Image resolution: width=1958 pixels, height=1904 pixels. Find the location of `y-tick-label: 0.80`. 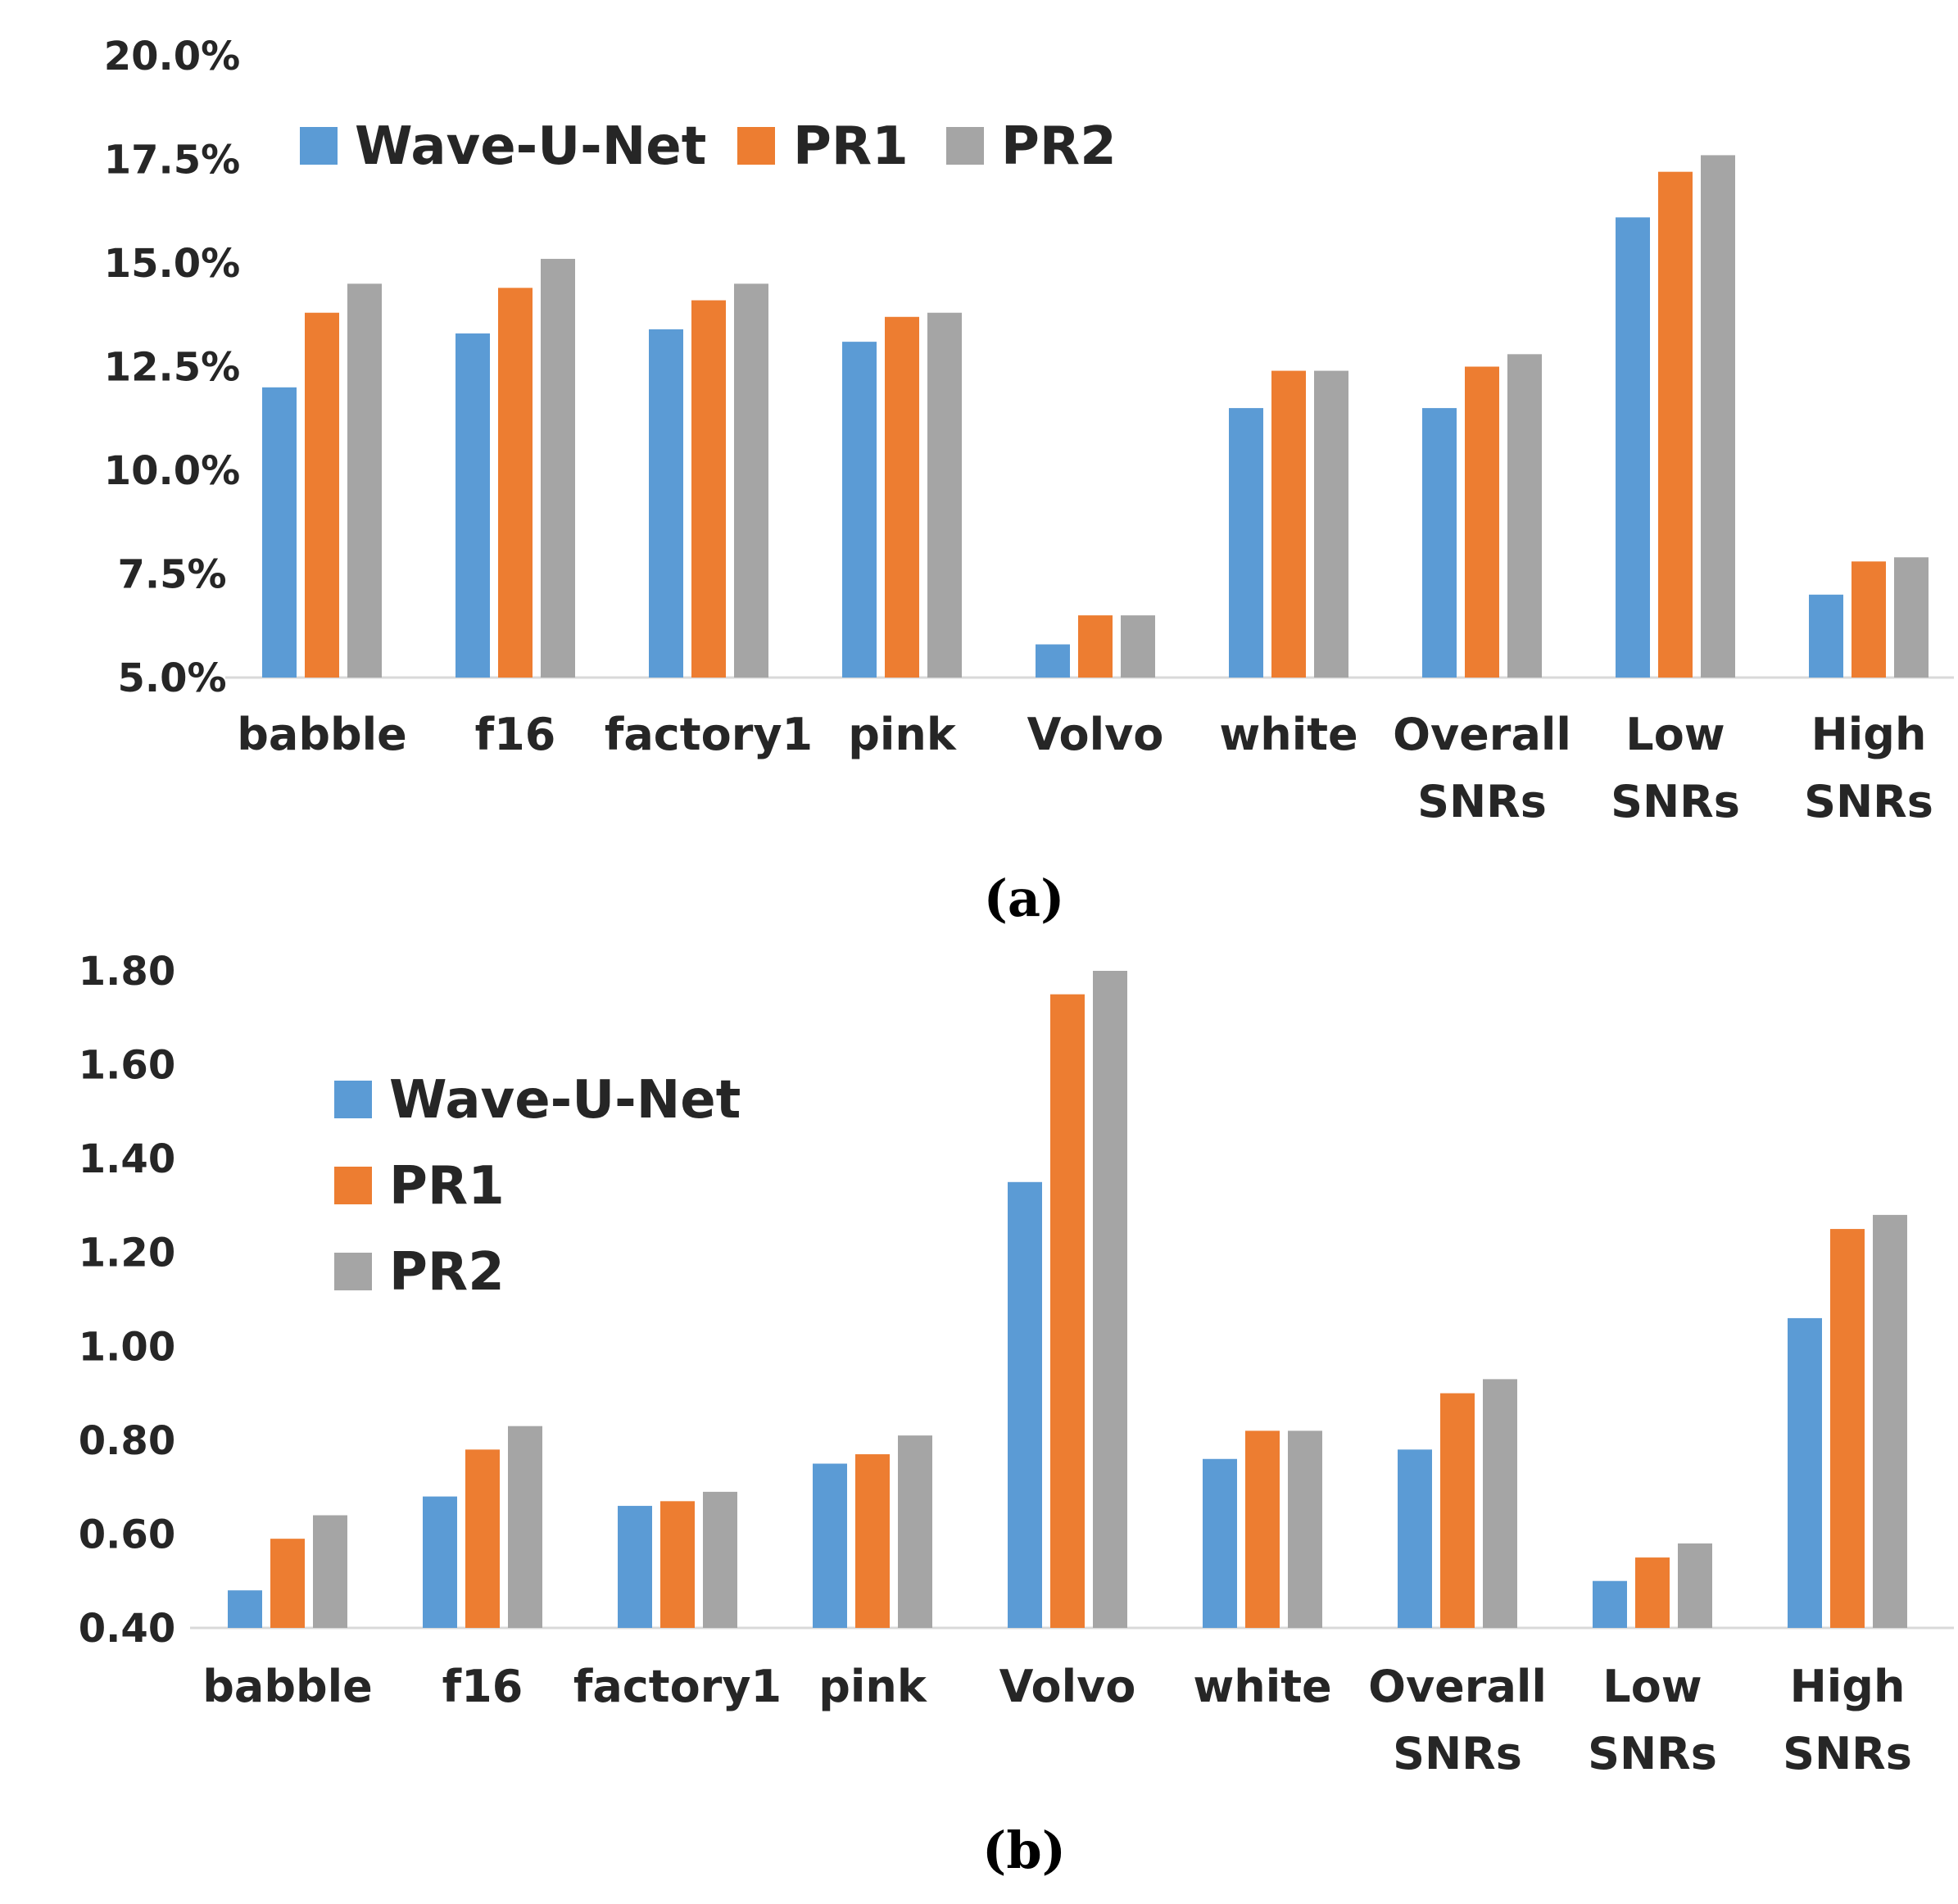

y-tick-label: 0.80 is located at coordinates (127, 1441).